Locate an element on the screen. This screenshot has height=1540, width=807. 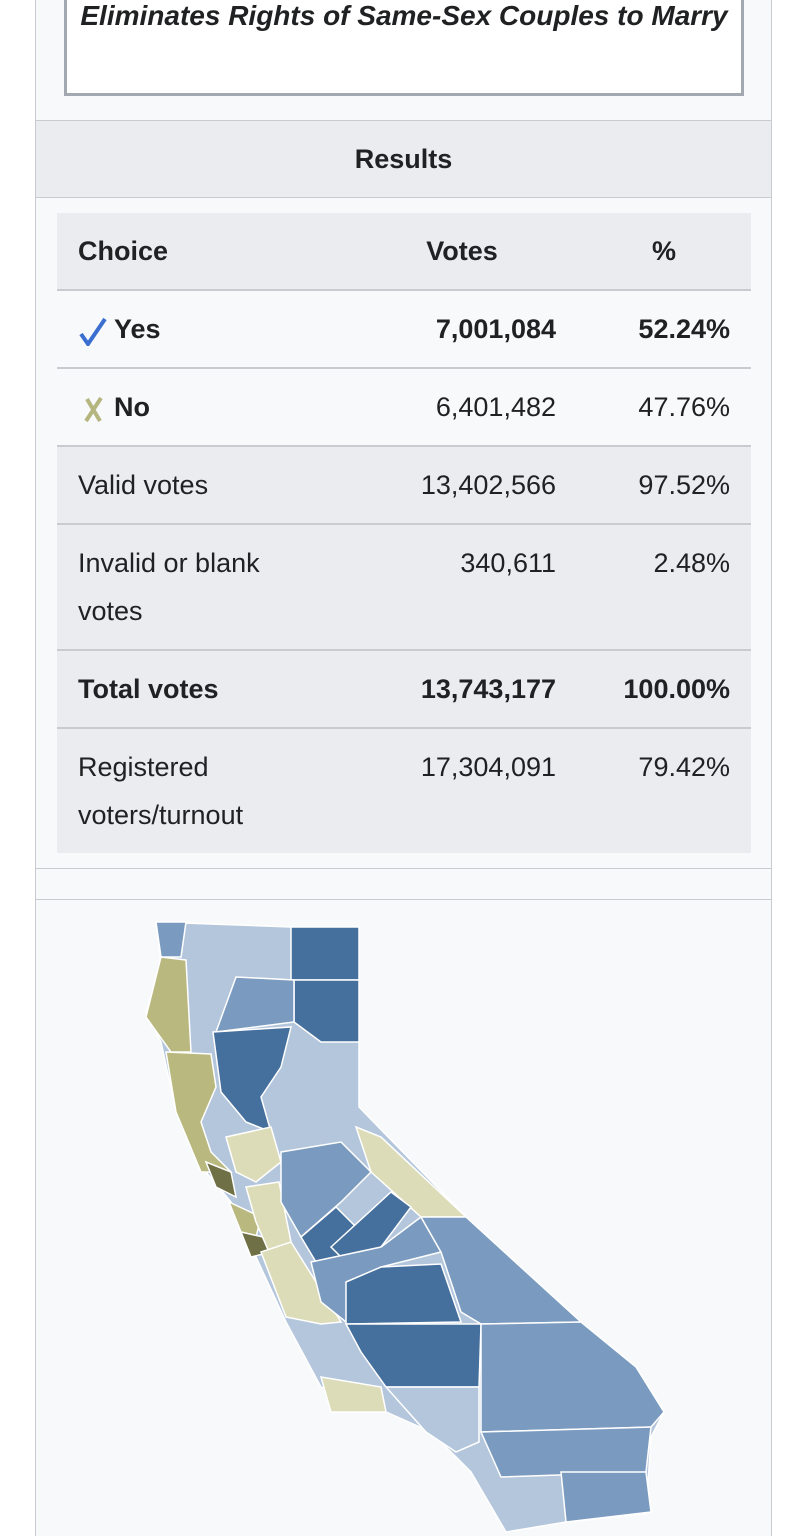
header-cell: Choice is located at coordinates (123, 251).